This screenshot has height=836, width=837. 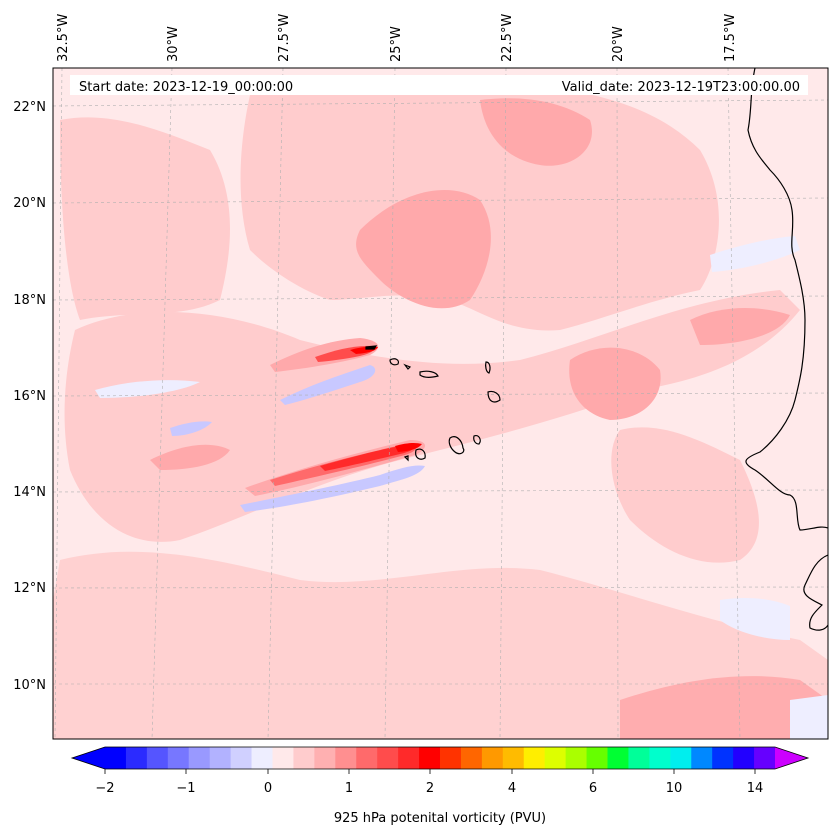 What do you see at coordinates (29, 492) in the screenshot?
I see `lat-label: 14°N` at bounding box center [29, 492].